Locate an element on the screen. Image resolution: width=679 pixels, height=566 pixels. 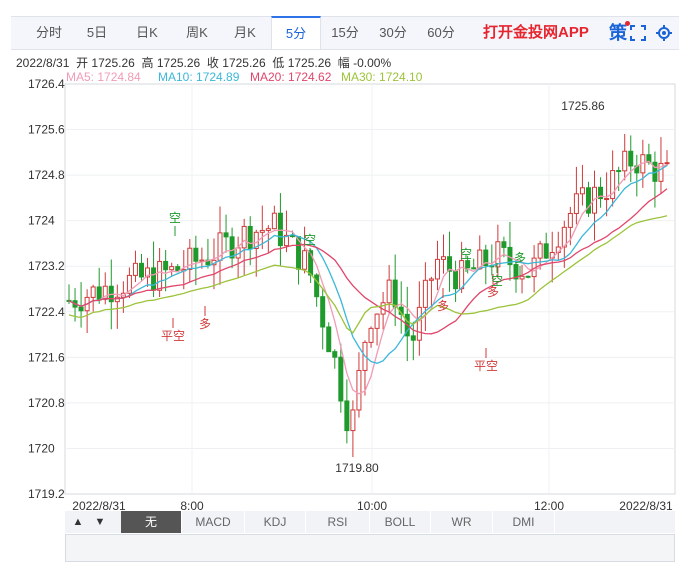
x-tick-label: 2022/8/31 is located at coordinates (99, 506).